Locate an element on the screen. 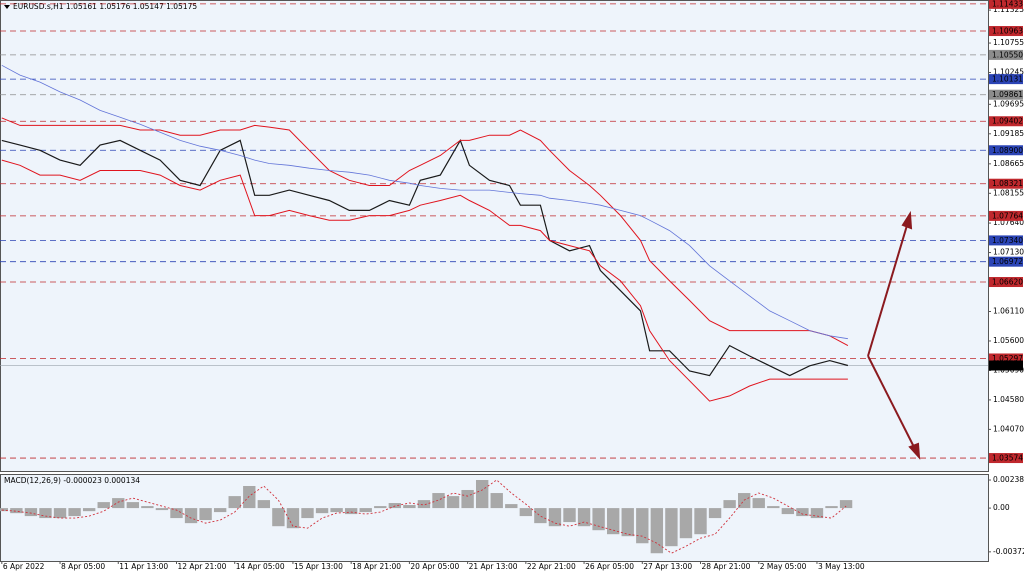 Image resolution: width=1024 pixels, height=573 pixels. y-tick-label: 1.09185 is located at coordinates (1008, 133).